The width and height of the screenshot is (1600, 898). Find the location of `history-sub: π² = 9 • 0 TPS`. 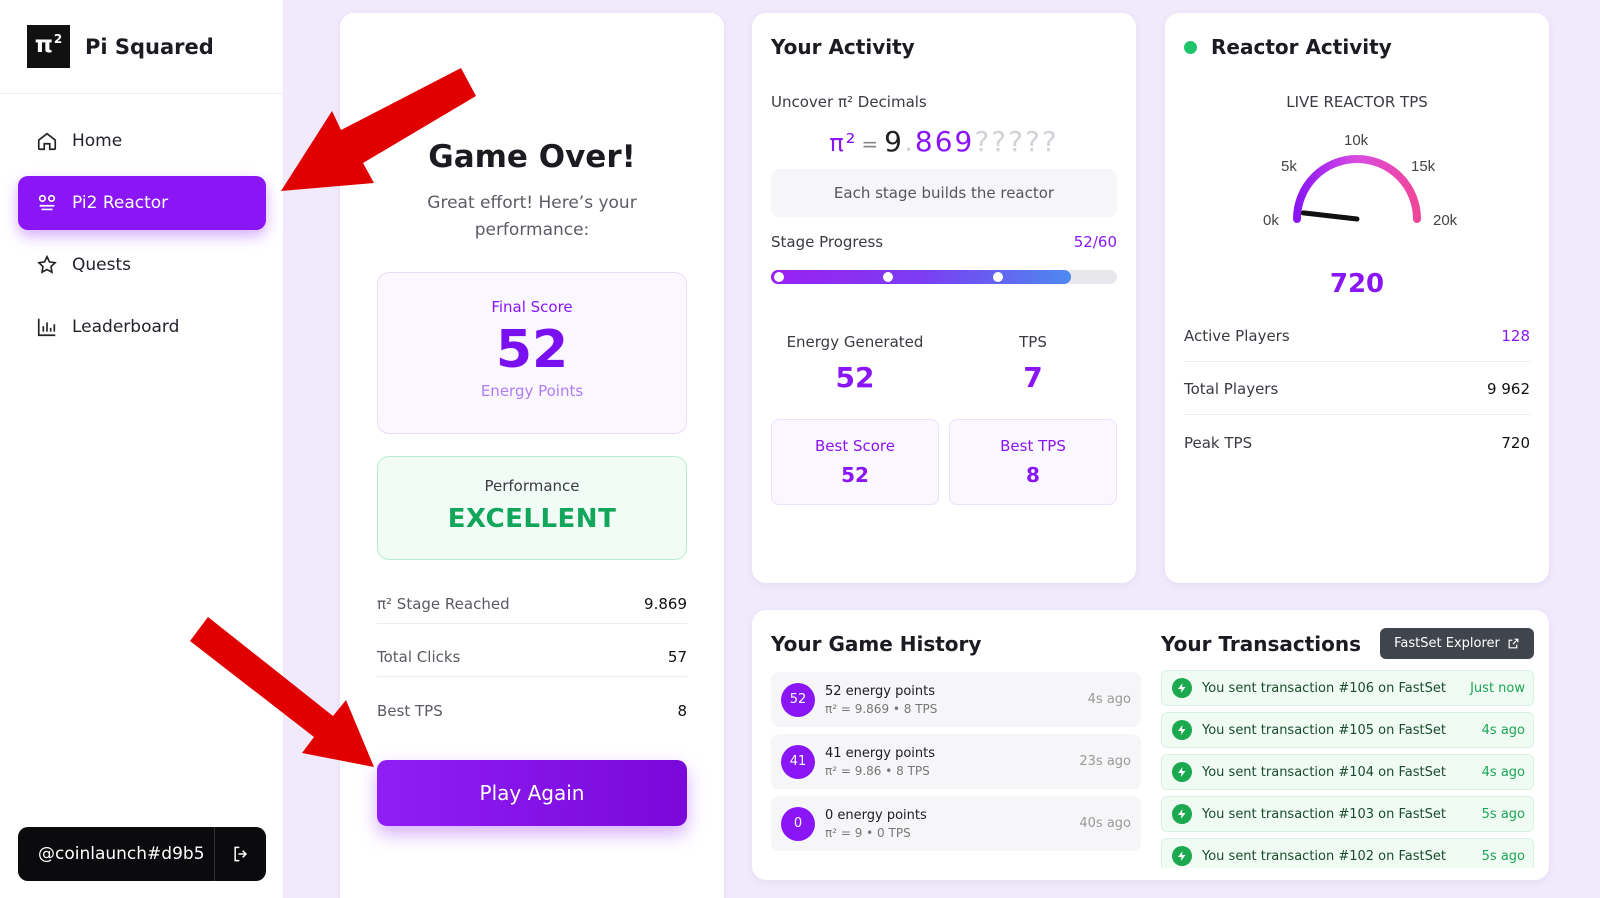

history-sub: π² = 9 • 0 TPS is located at coordinates (868, 832).